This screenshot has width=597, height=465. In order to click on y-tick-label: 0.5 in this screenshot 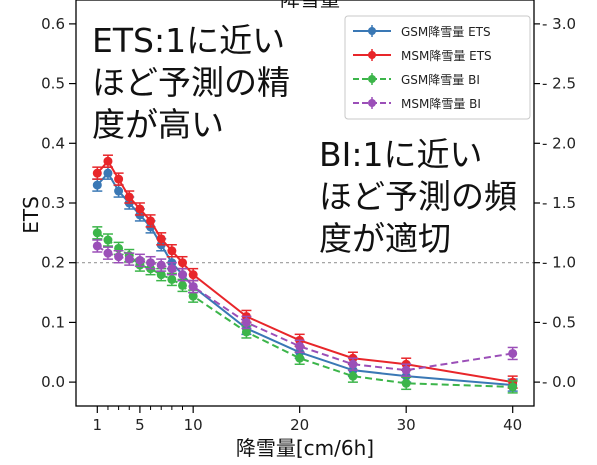, I will do `click(53, 84)`.